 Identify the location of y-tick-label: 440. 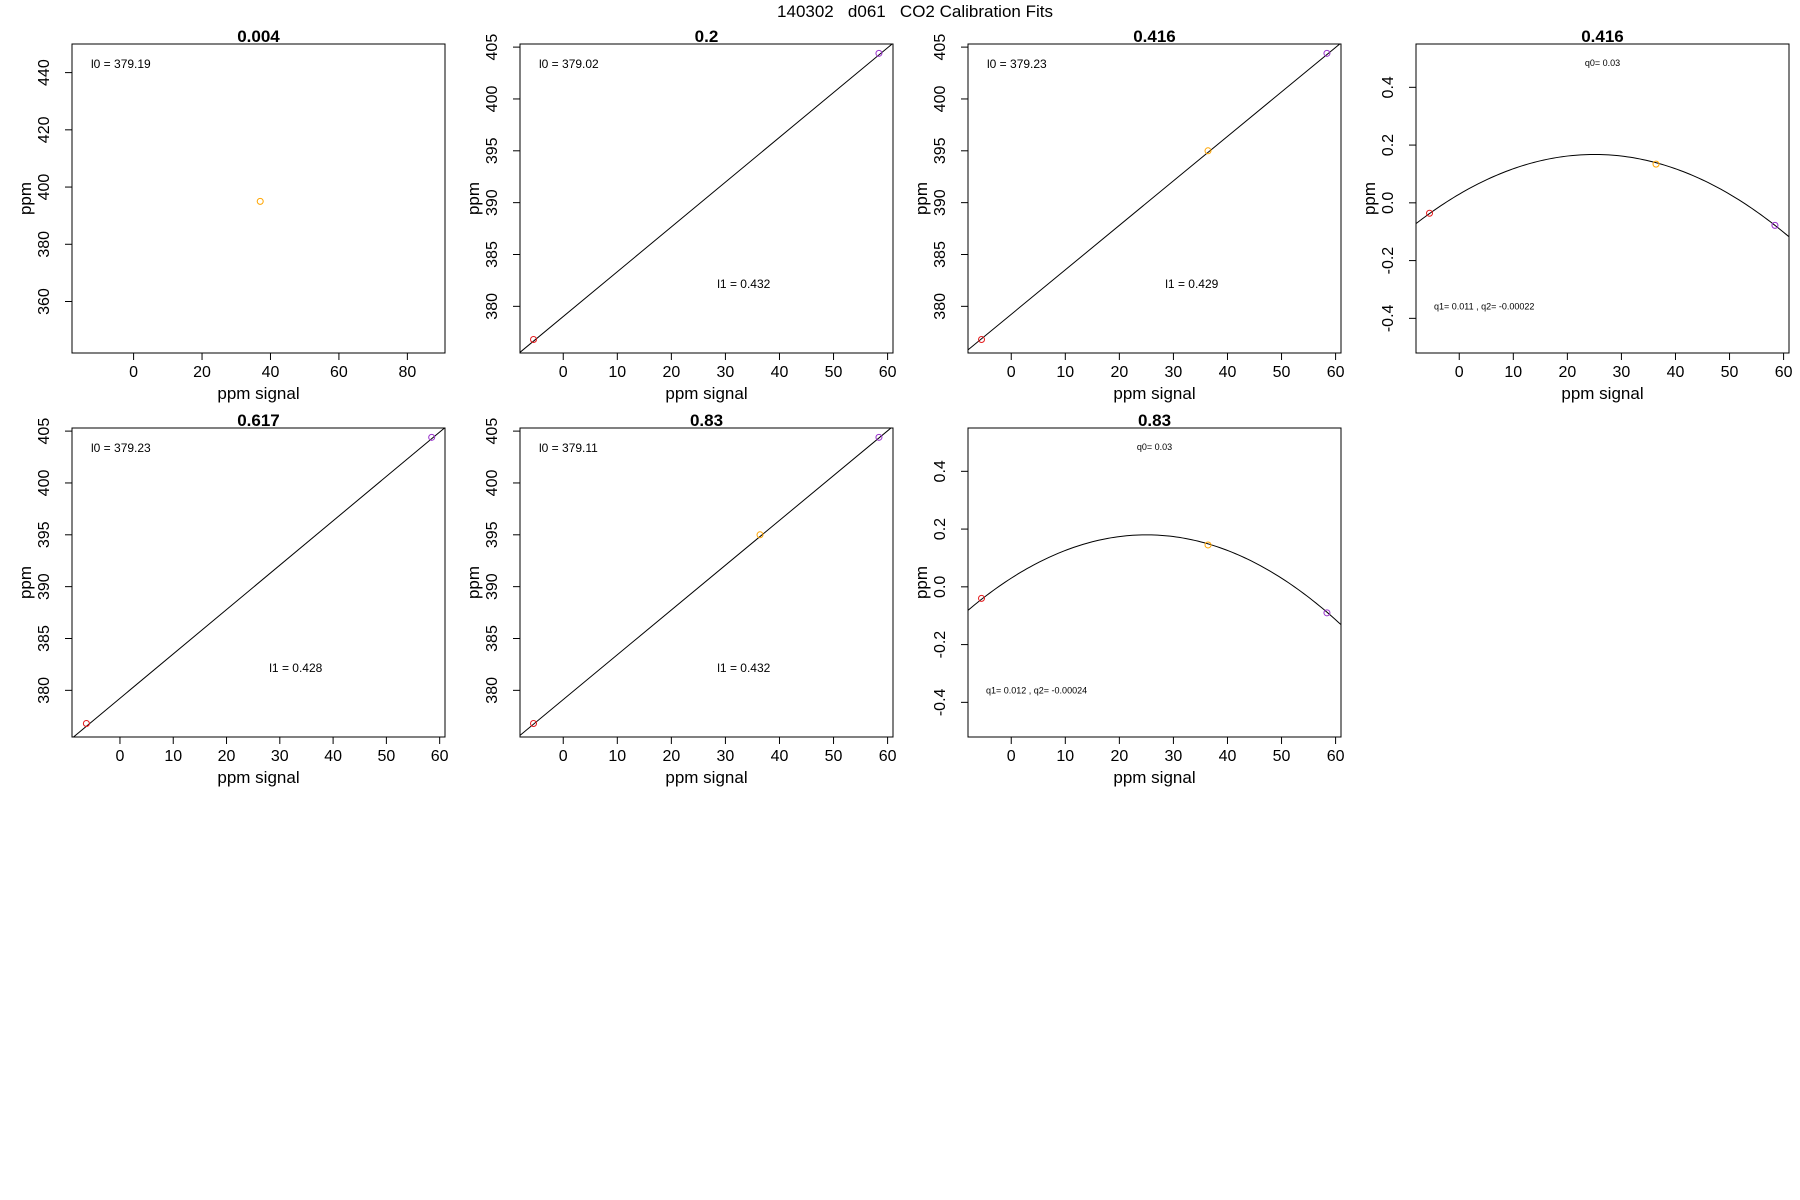
(44, 72).